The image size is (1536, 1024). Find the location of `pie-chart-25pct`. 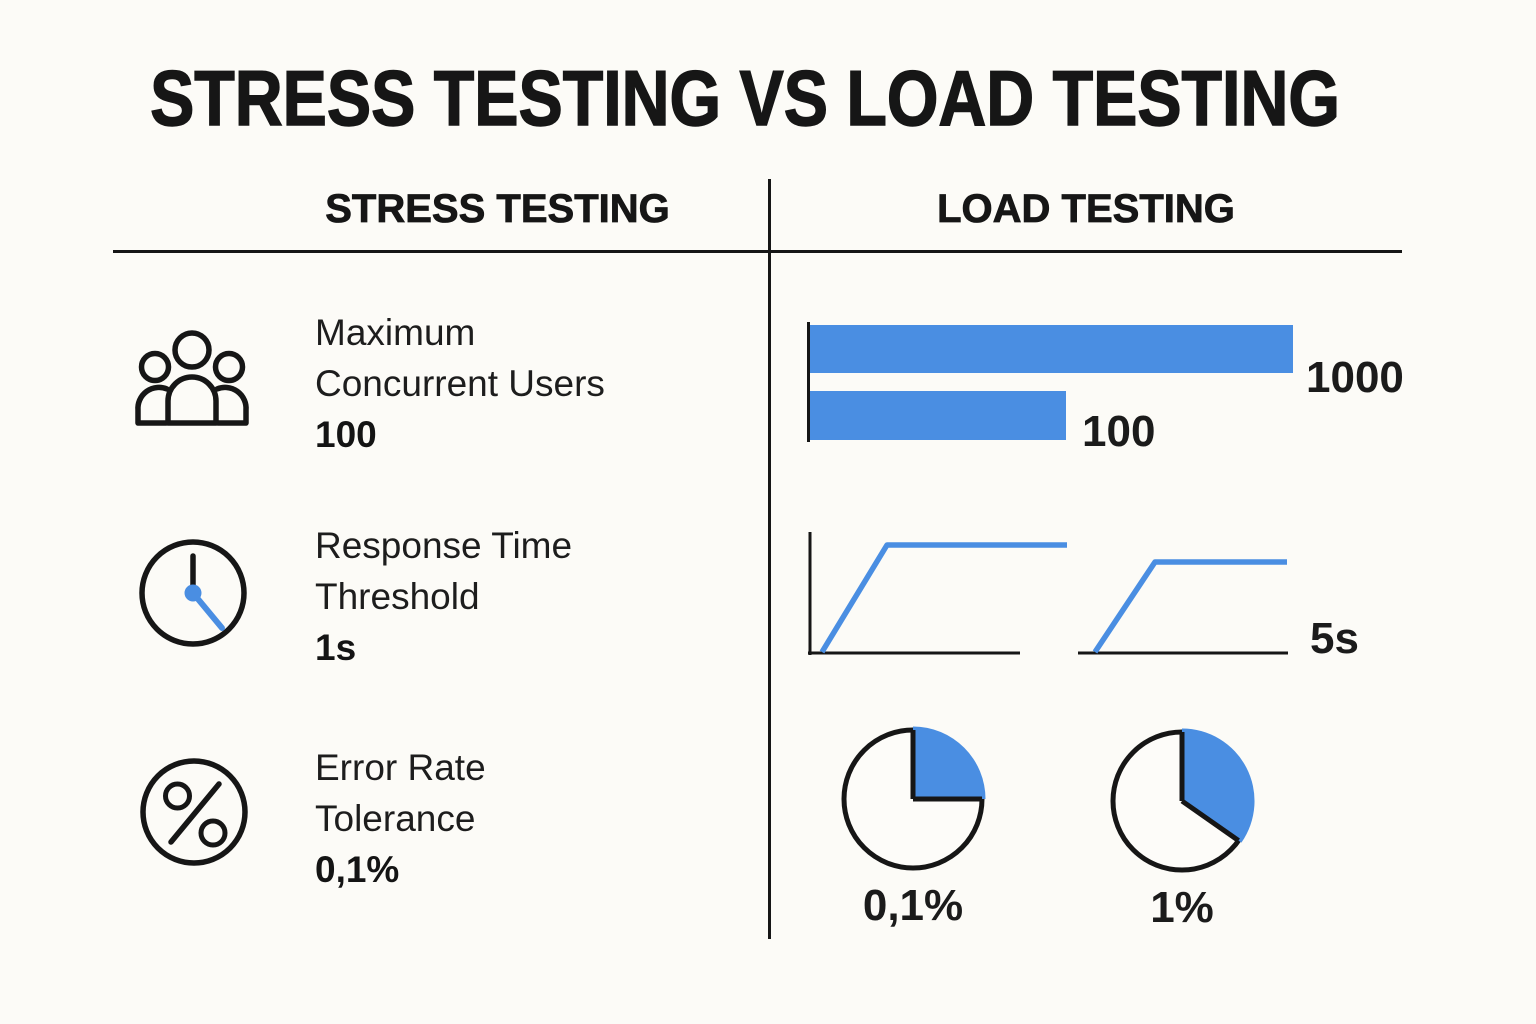

pie-chart-25pct is located at coordinates (913, 798).